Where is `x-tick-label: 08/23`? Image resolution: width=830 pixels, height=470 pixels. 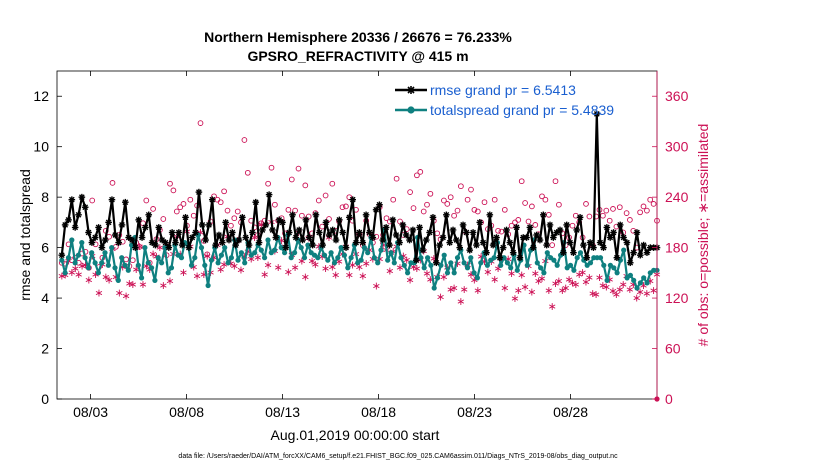 x-tick-label: 08/23 is located at coordinates (474, 412).